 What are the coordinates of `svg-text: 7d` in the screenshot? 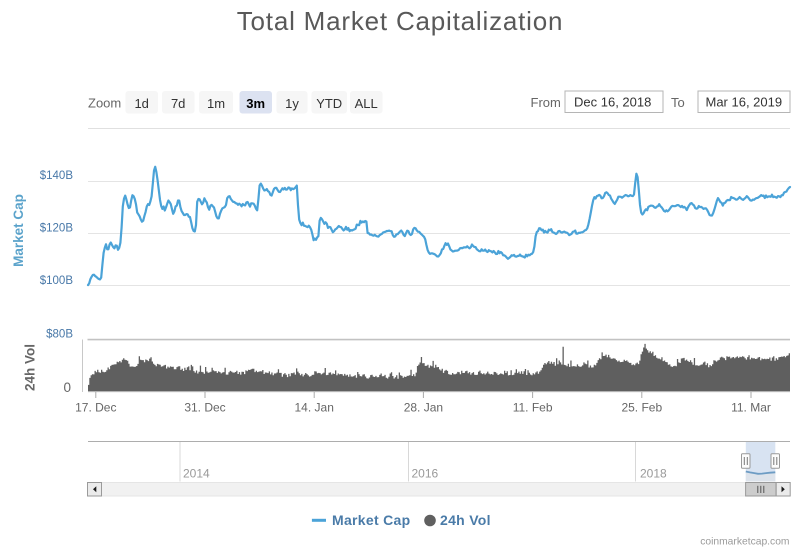 It's located at (178, 103).